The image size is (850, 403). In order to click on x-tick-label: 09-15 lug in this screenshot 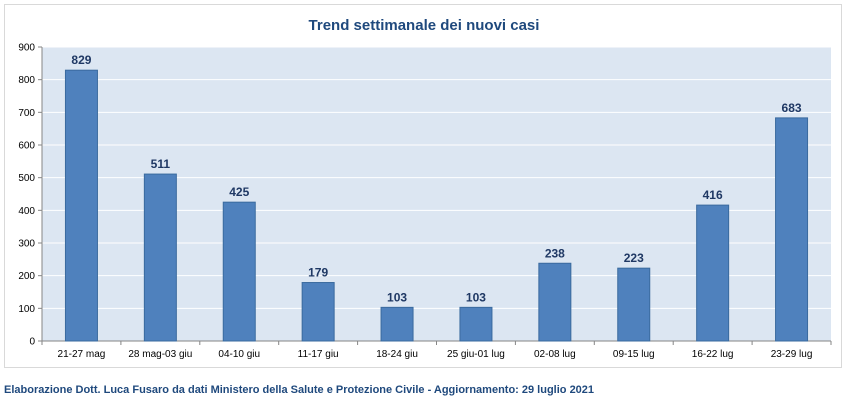, I will do `click(634, 354)`.